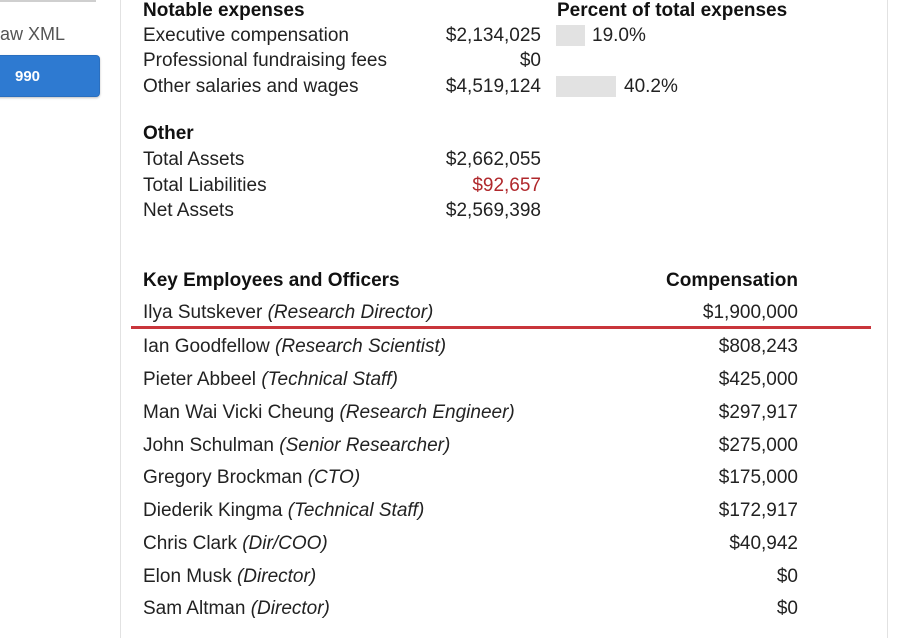  What do you see at coordinates (285, 543) in the screenshot?
I see `employee-role: (Dir/COO)` at bounding box center [285, 543].